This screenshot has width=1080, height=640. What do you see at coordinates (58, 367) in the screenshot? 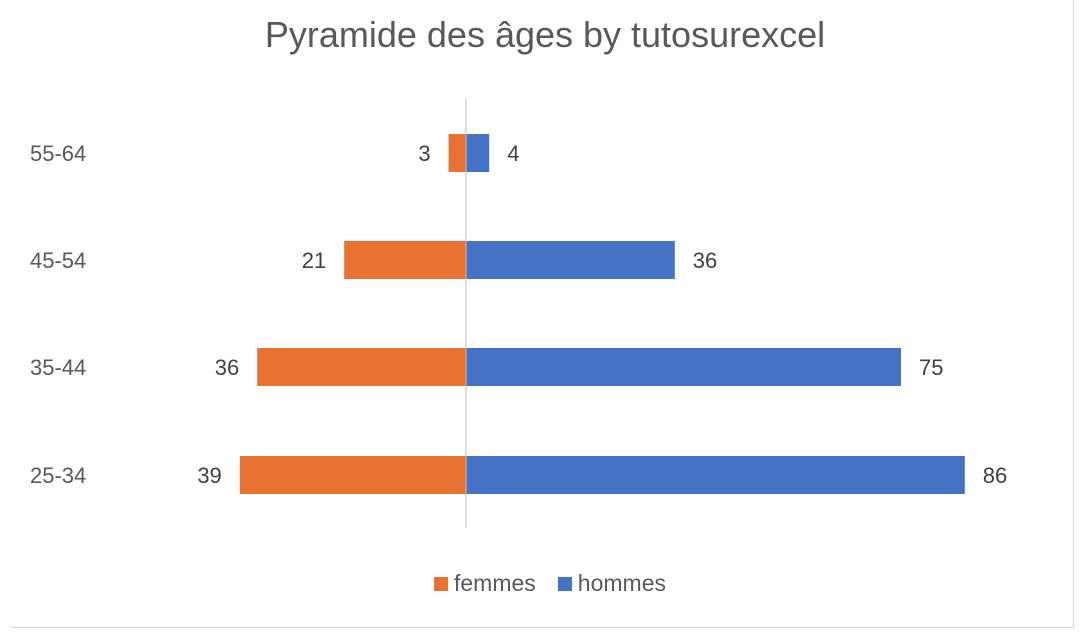
I see `category-label: 35-44` at bounding box center [58, 367].